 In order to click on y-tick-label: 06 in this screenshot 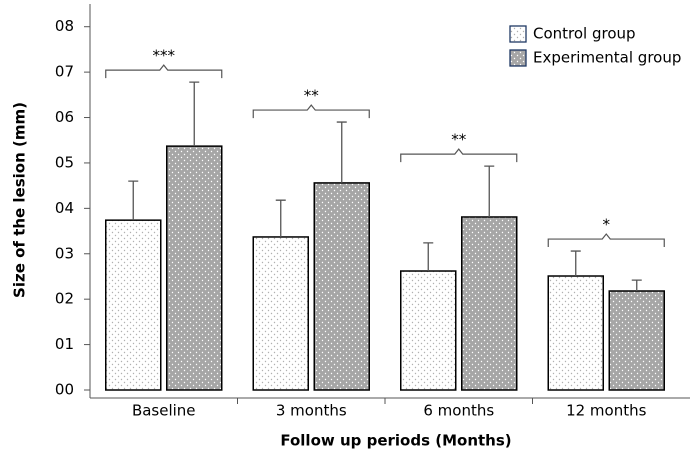, I will do `click(64, 117)`.